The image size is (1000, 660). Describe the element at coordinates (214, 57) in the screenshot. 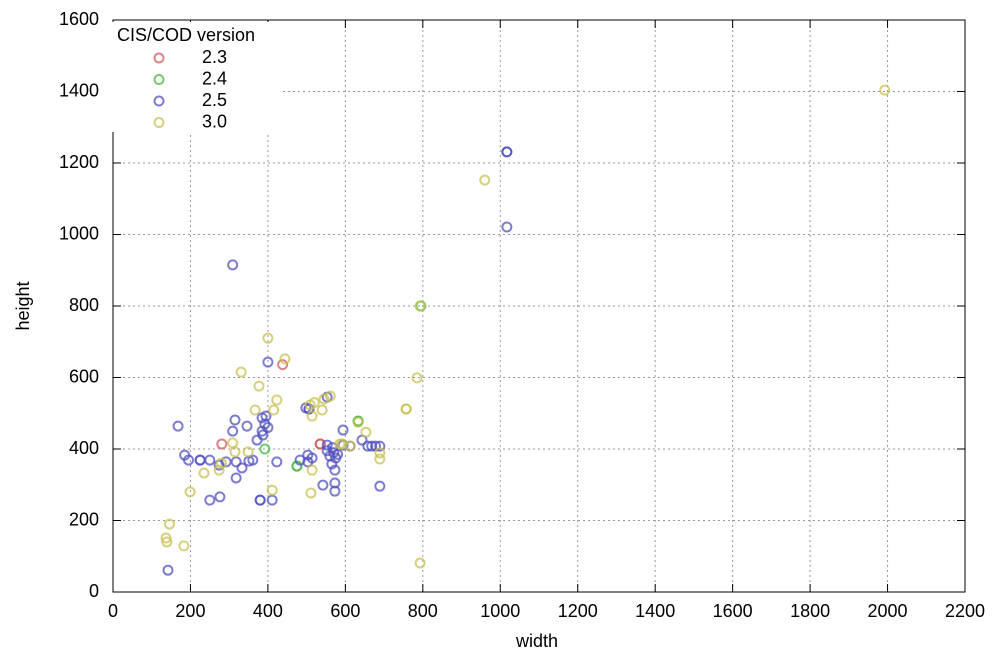

I see `legend-label: 2.3` at that location.